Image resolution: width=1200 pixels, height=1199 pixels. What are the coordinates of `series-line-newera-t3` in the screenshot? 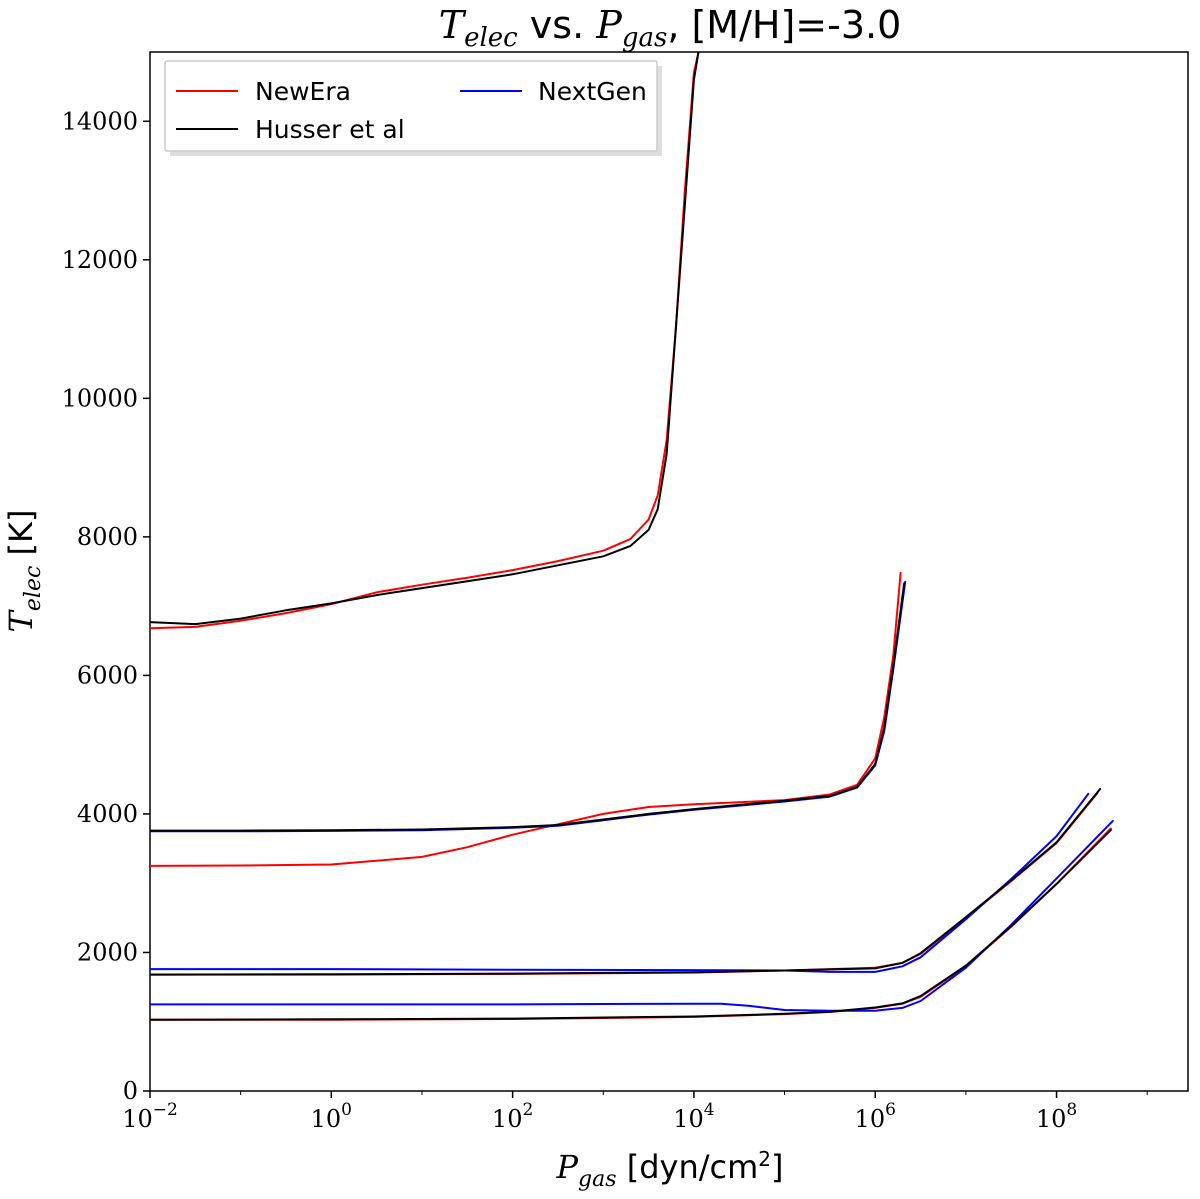 It's located at (624, 884).